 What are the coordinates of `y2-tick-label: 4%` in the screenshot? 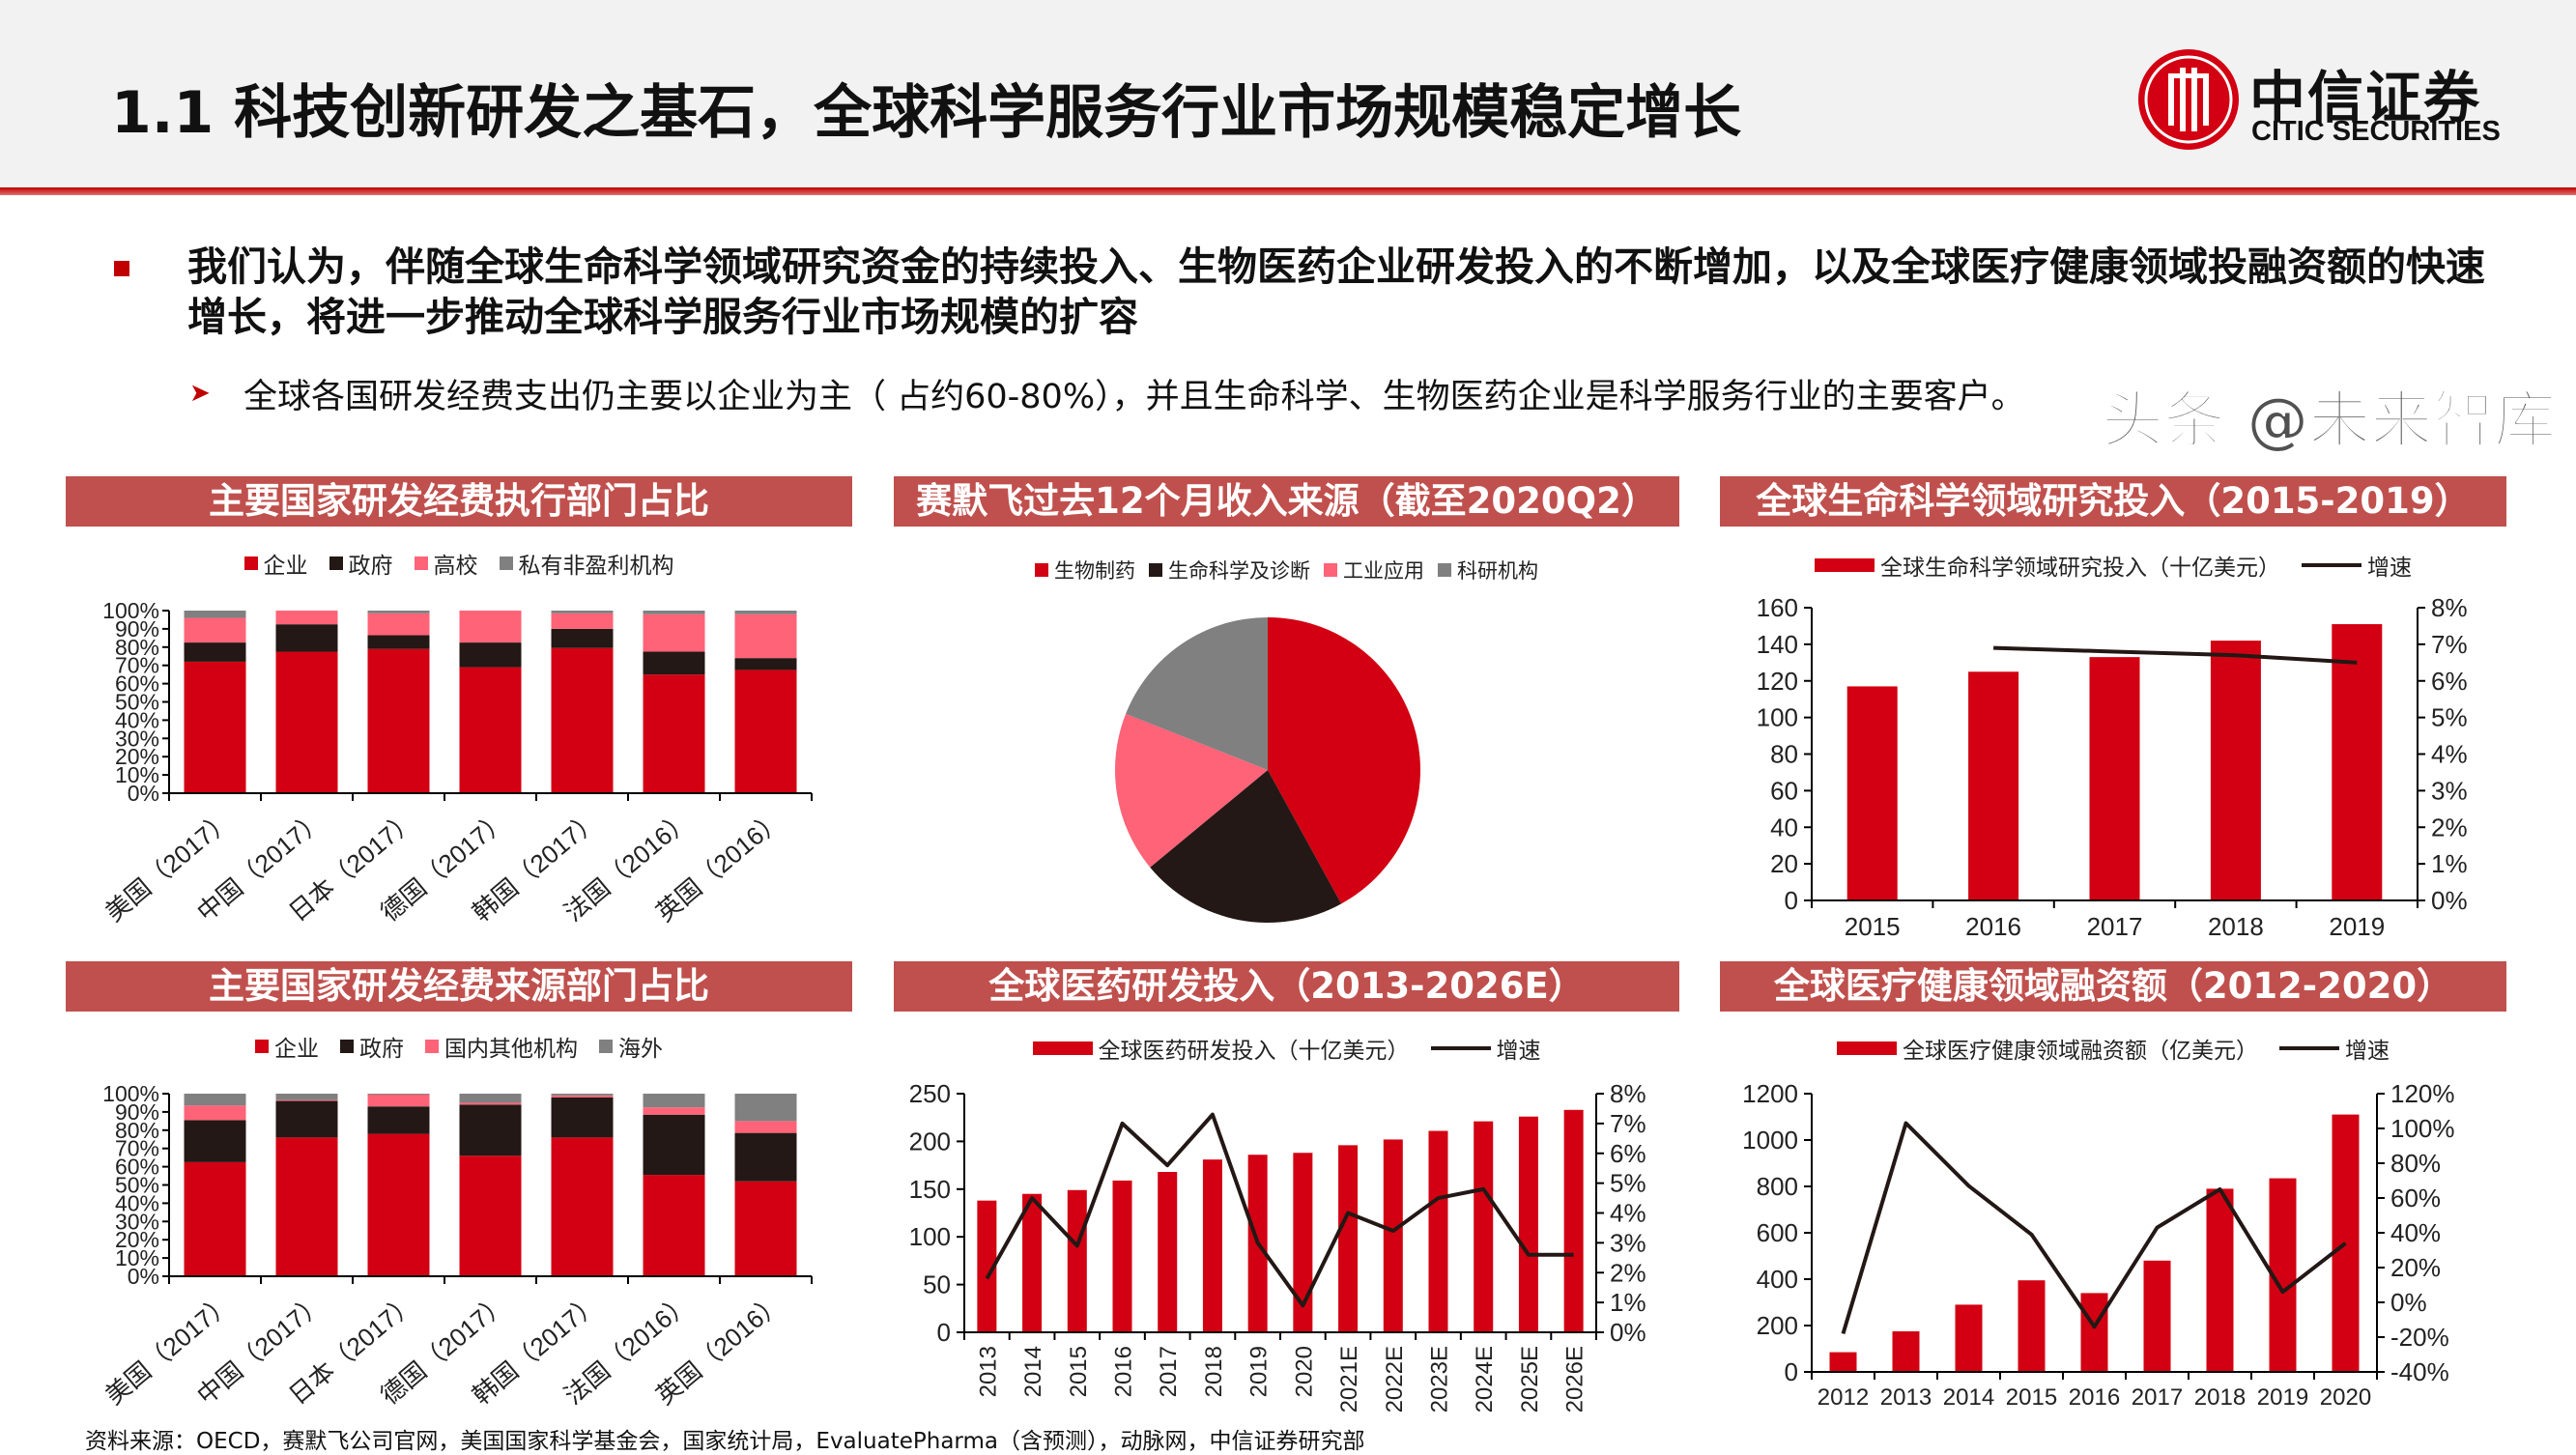 It's located at (2450, 755).